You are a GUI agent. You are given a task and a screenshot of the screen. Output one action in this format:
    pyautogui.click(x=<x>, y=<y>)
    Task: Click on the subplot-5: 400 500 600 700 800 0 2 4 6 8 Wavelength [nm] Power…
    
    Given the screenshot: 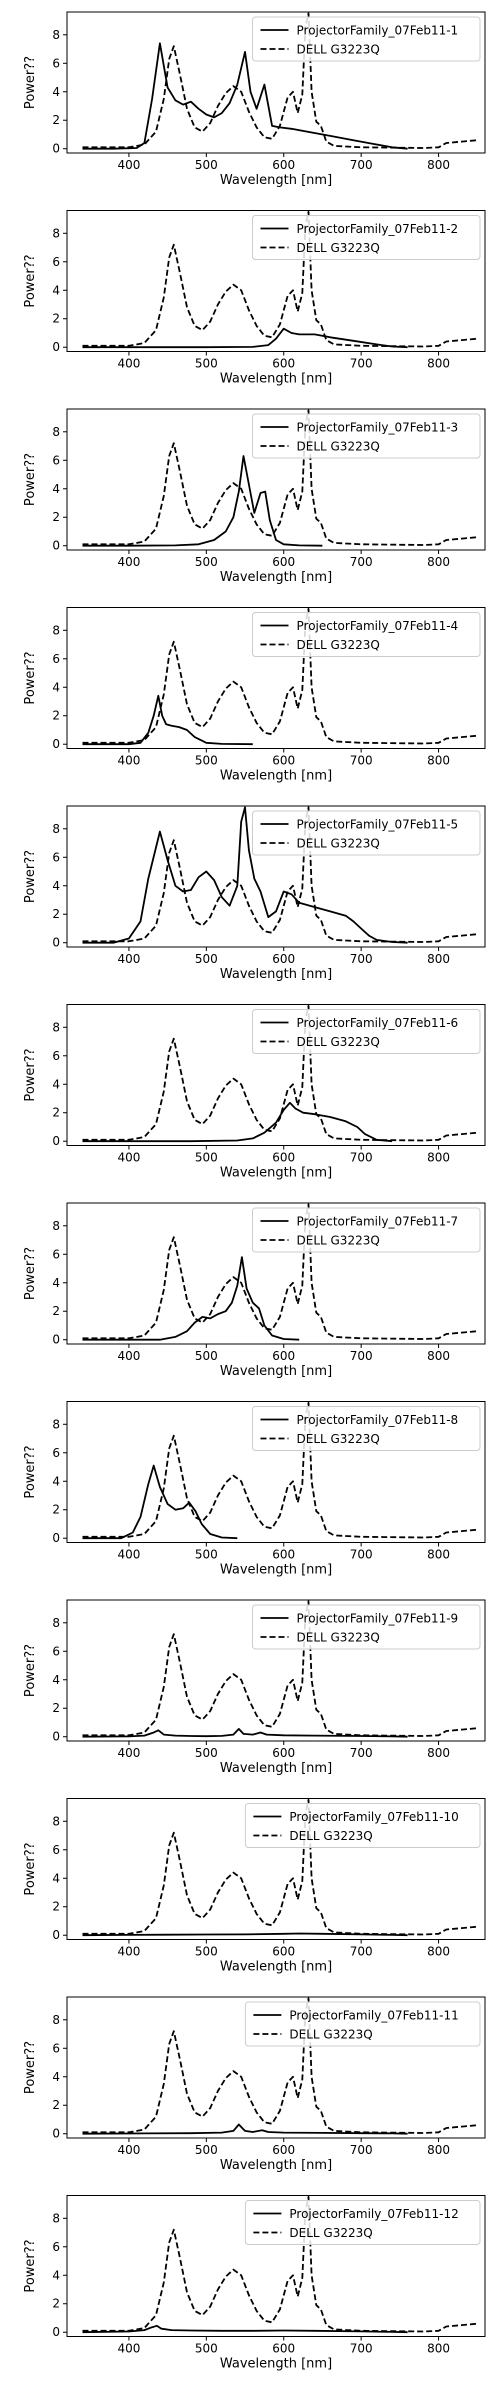 What is the action you would take?
    pyautogui.click(x=254, y=893)
    